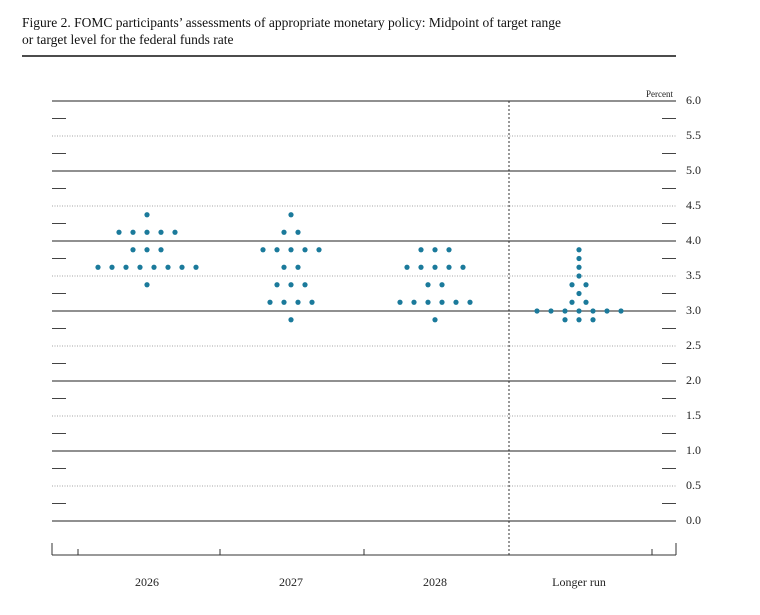 This screenshot has width=760, height=615. I want to click on y-tick-label: 3.5, so click(693, 275).